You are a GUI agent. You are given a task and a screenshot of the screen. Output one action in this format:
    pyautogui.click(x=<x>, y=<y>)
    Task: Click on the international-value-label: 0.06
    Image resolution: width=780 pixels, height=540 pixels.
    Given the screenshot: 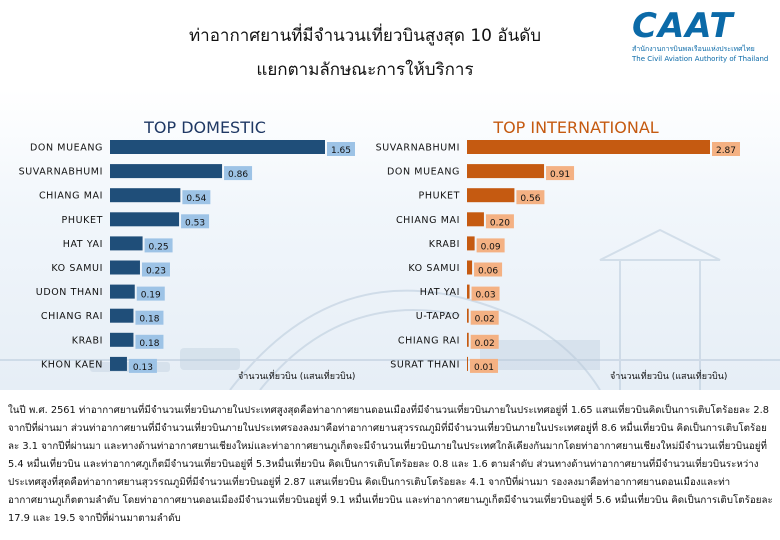 What is the action you would take?
    pyautogui.click(x=488, y=272)
    